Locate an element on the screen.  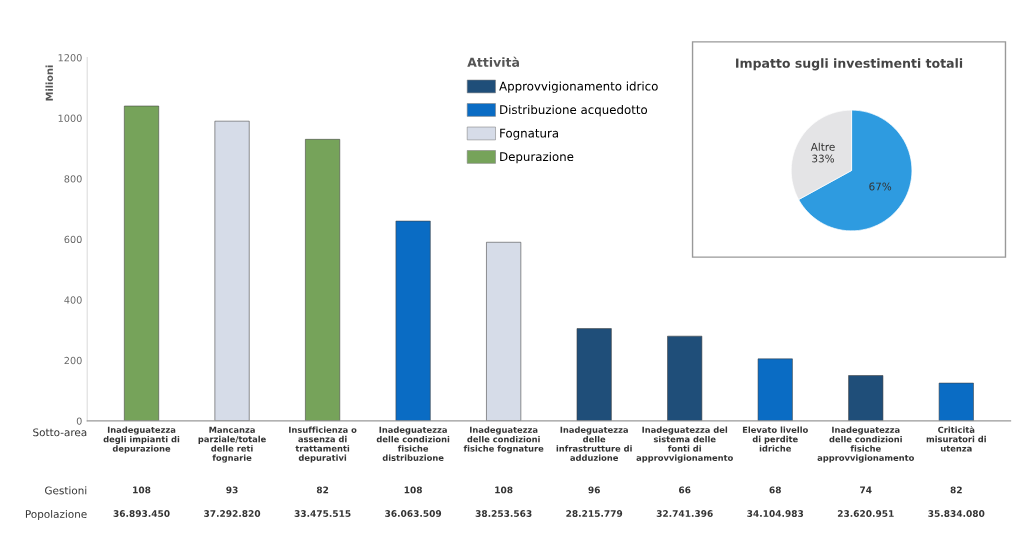
x-tick-label: Inadeguatezza delle condizioni fisiche distribuzione is located at coordinates (413, 443).